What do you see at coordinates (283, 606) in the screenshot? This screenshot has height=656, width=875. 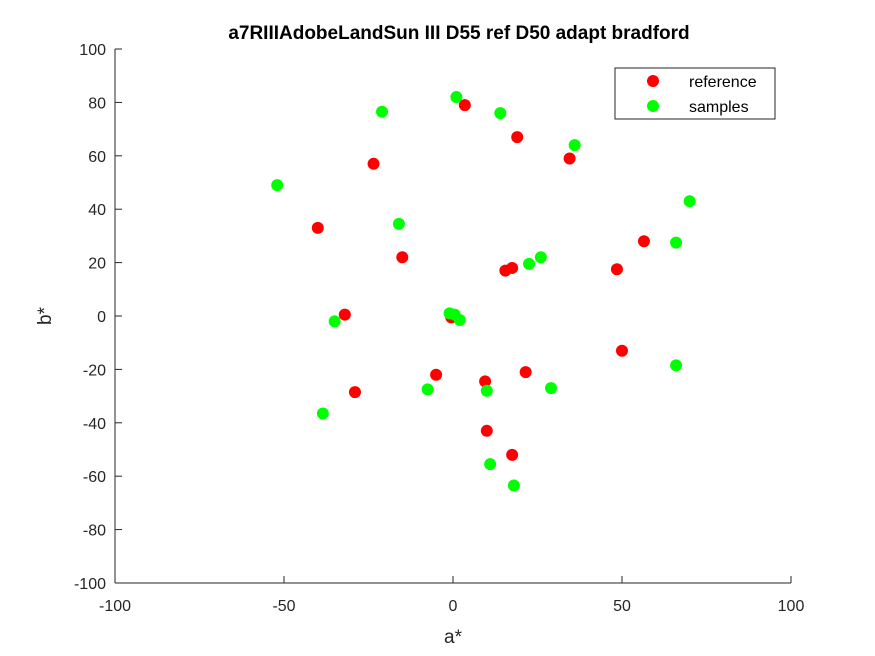 I see `x-tick-label: -50` at bounding box center [283, 606].